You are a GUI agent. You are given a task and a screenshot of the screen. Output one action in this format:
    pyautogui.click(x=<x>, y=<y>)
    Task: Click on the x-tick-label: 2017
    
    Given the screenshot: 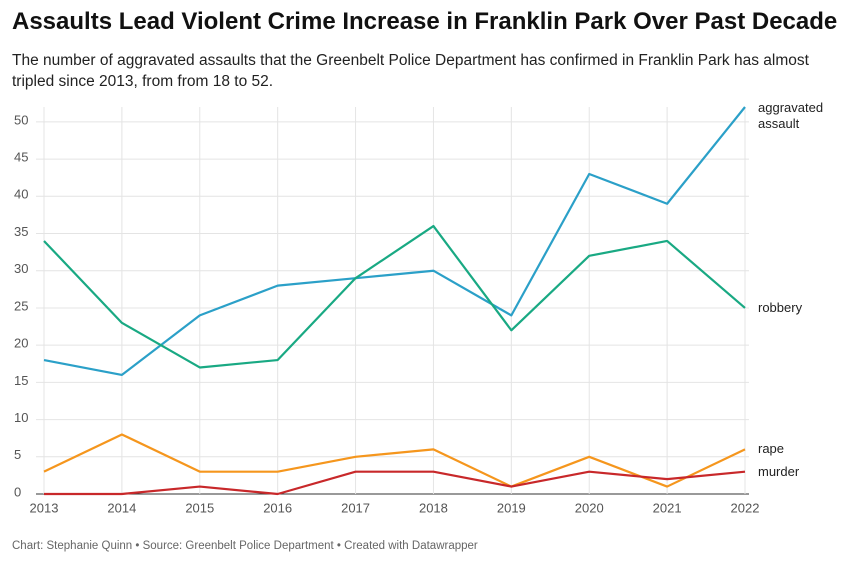 What is the action you would take?
    pyautogui.click(x=355, y=507)
    